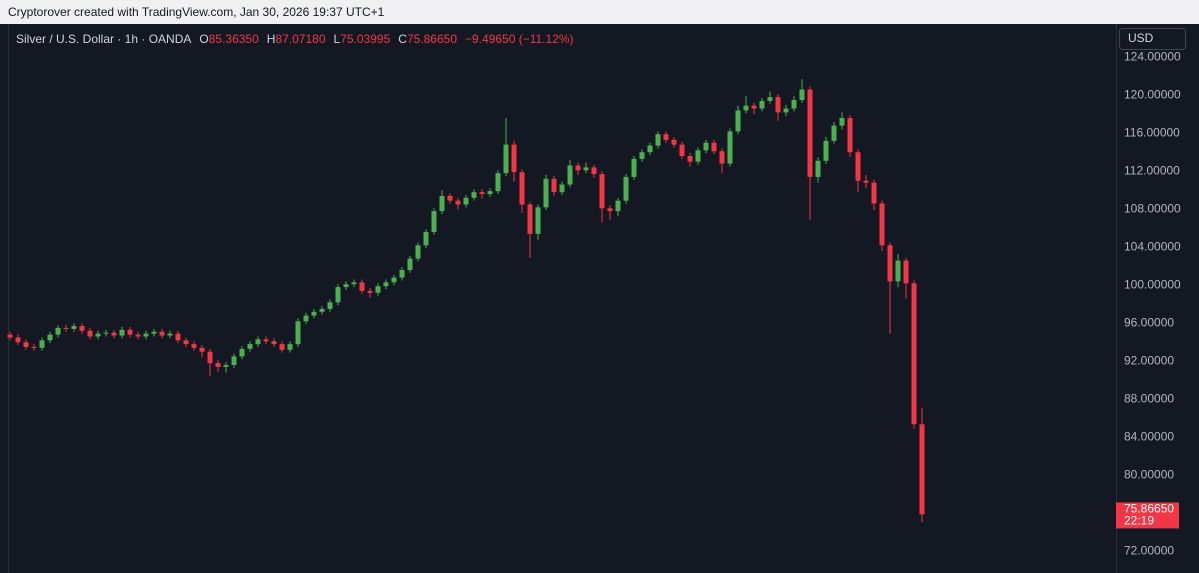 The width and height of the screenshot is (1199, 573). What do you see at coordinates (1149, 550) in the screenshot?
I see `y-tick-label: 72.00000` at bounding box center [1149, 550].